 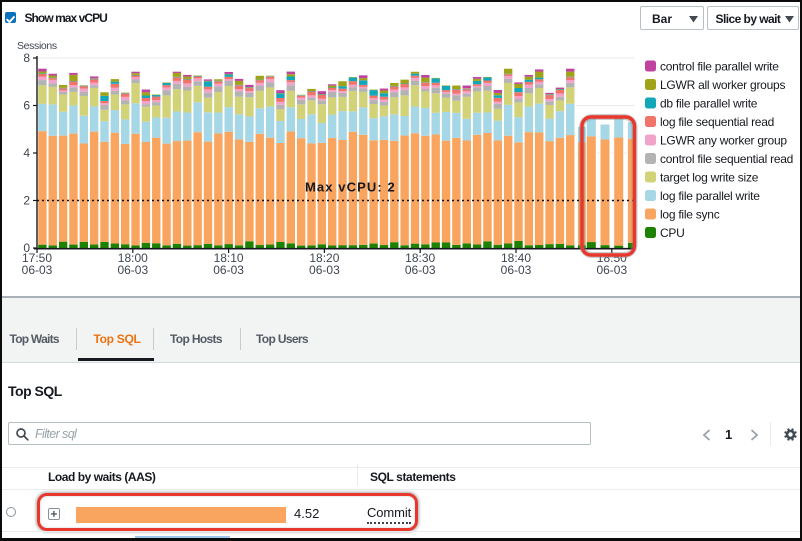 I want to click on svg-text: target log write size, so click(x=709, y=178).